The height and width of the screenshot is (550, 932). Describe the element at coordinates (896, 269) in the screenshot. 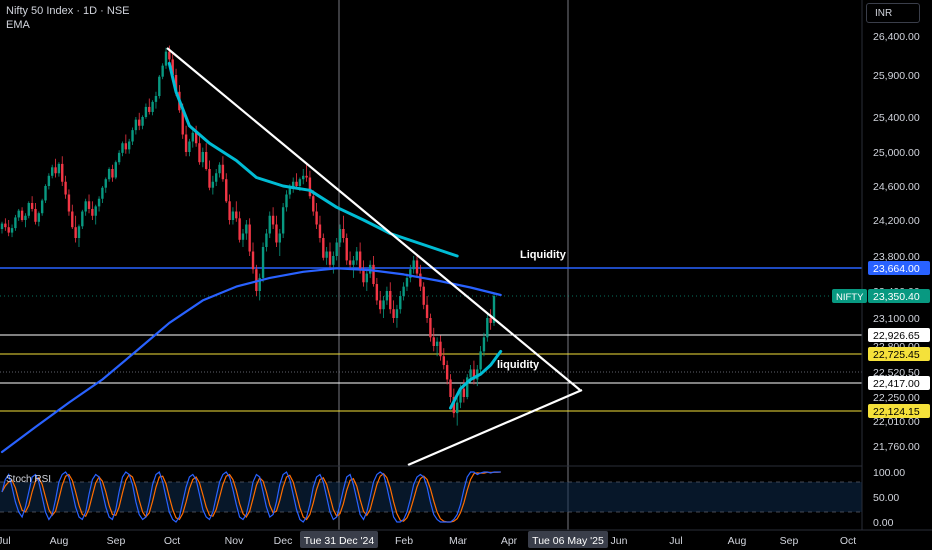

I see `price-tag-0: 23,664.00` at that location.